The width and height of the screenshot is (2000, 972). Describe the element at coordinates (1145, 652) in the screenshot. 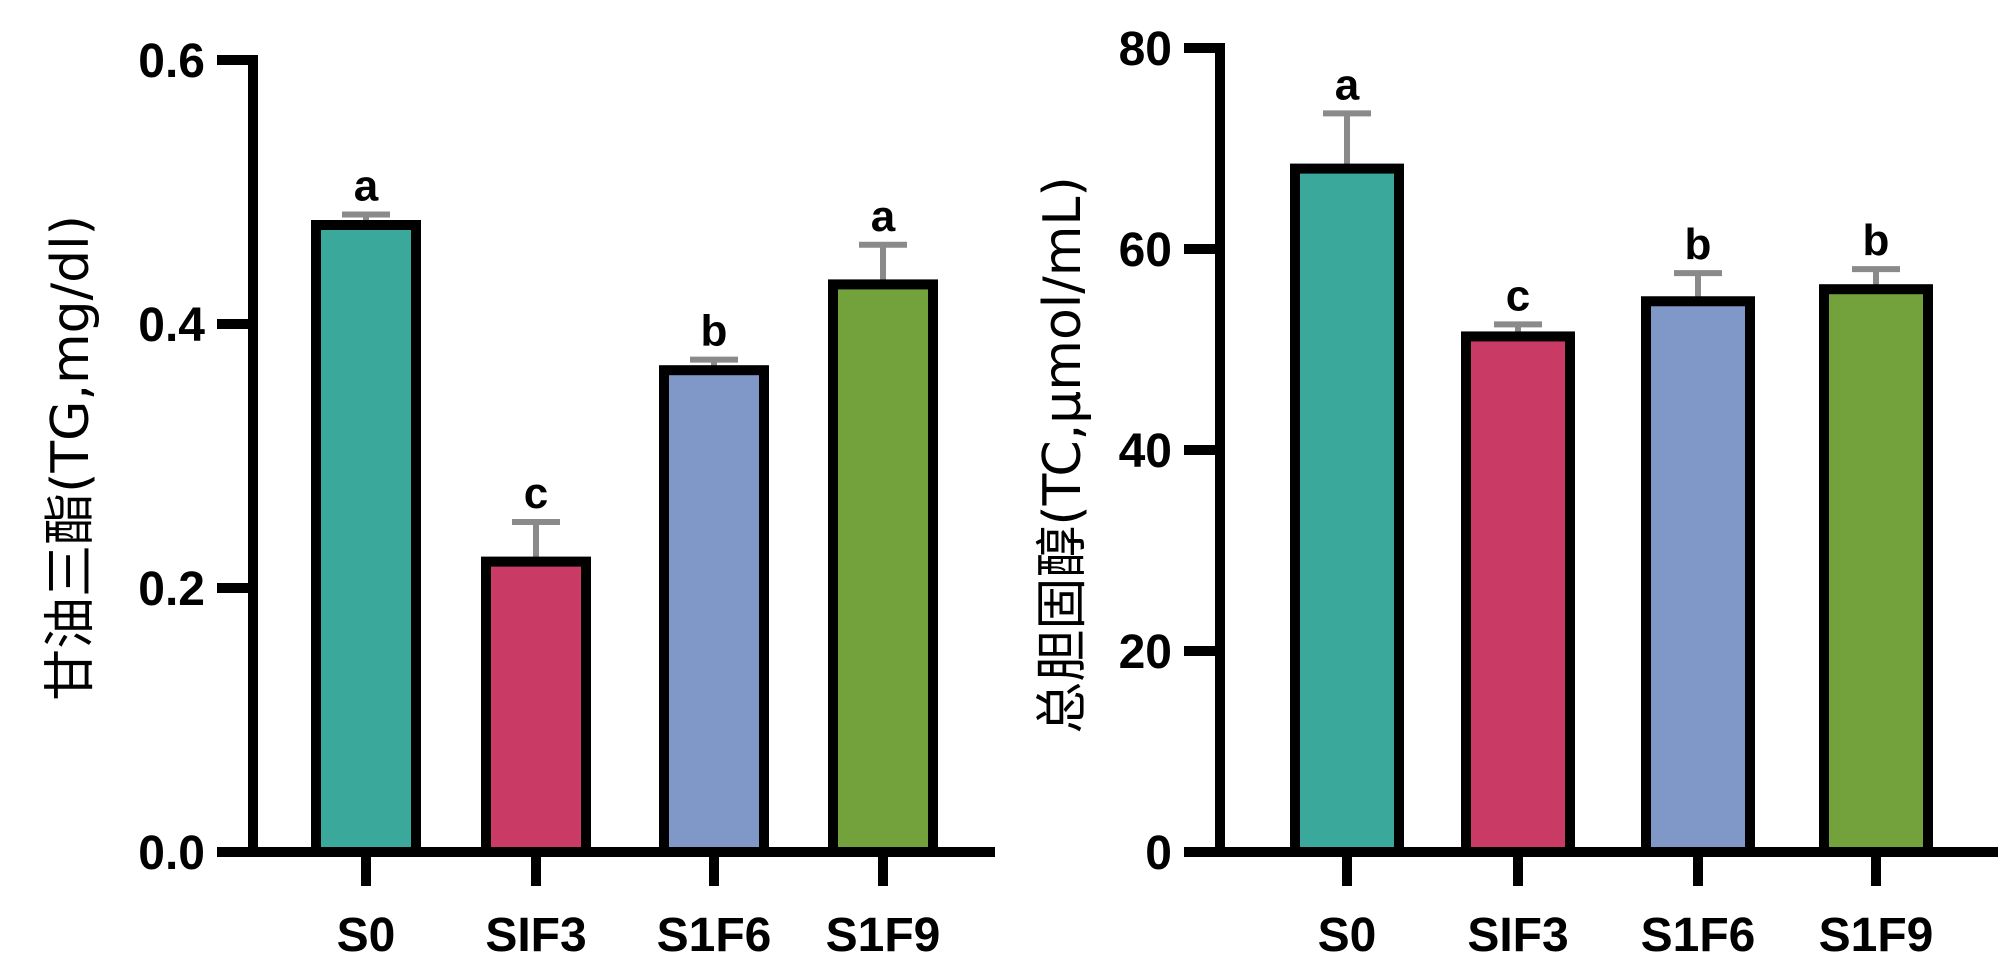

I see `y-tick-label: 20` at that location.